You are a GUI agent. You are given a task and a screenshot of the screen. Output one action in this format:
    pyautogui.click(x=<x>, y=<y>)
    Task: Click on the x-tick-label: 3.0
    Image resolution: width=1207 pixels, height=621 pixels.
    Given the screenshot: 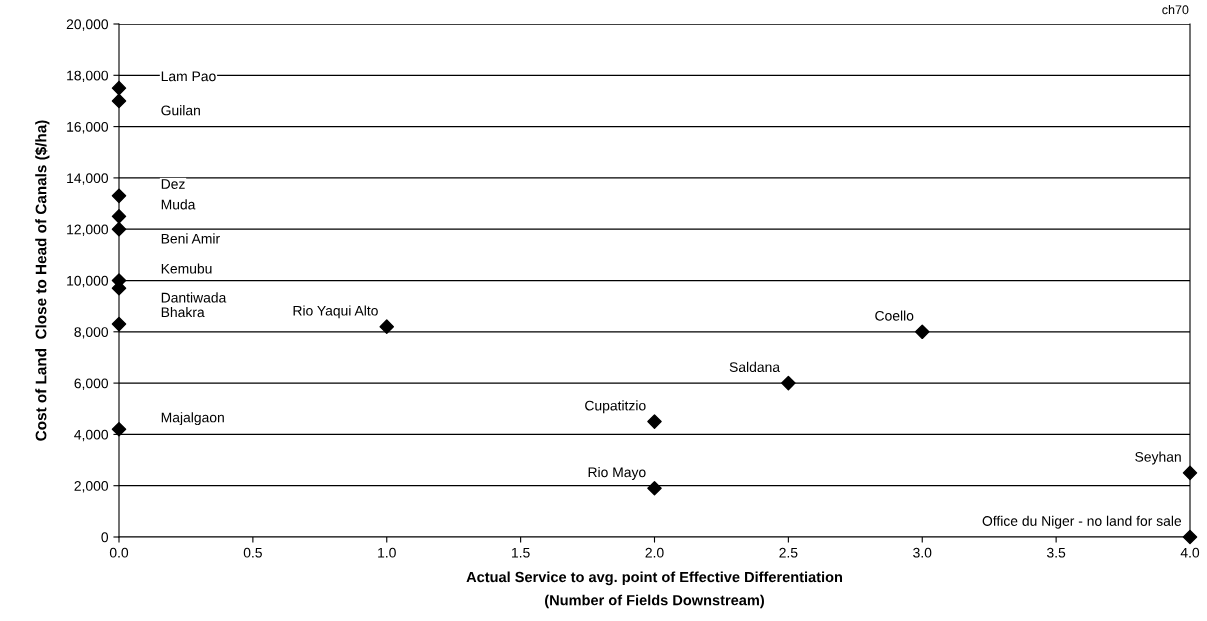 What is the action you would take?
    pyautogui.click(x=922, y=552)
    